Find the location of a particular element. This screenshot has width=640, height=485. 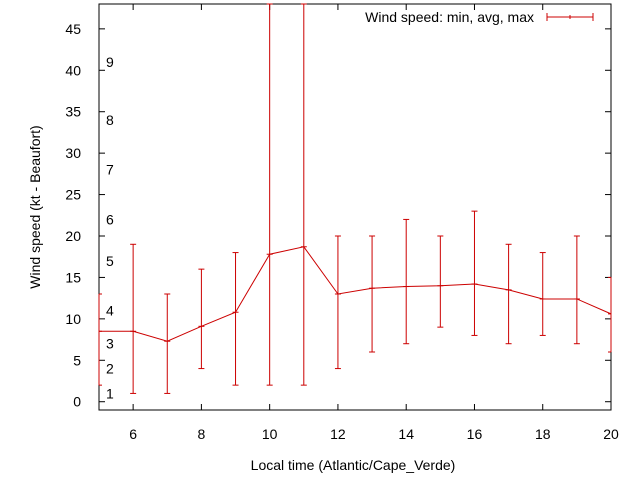

y-tick-label: 10 is located at coordinates (73, 319).